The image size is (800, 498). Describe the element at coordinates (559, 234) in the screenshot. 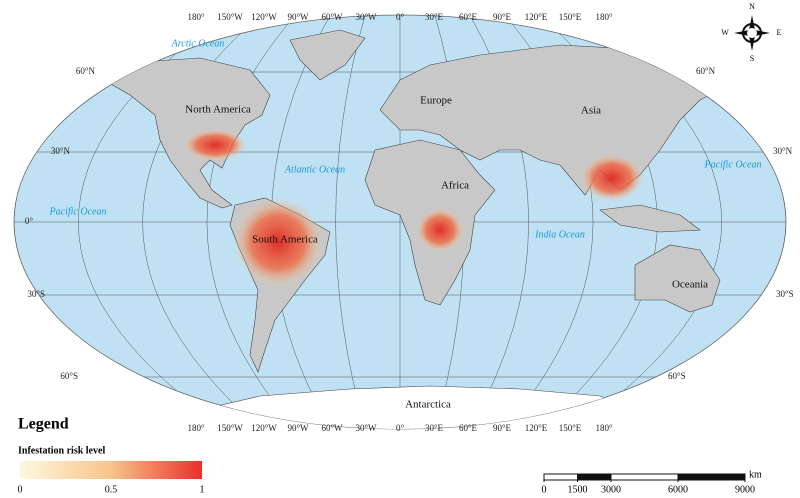

I see `ocean-label: India Ocean` at that location.